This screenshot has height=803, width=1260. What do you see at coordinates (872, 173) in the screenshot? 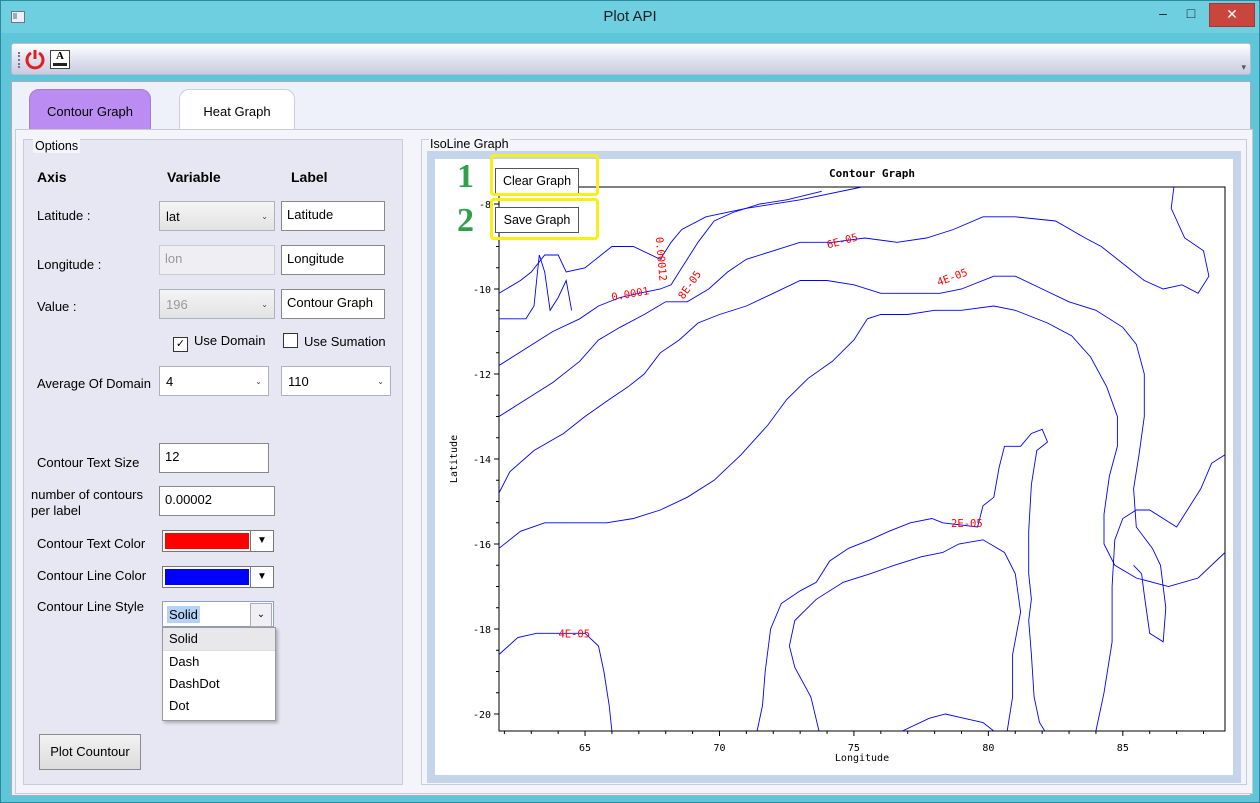
I see `chart-title: Contour Graph` at bounding box center [872, 173].